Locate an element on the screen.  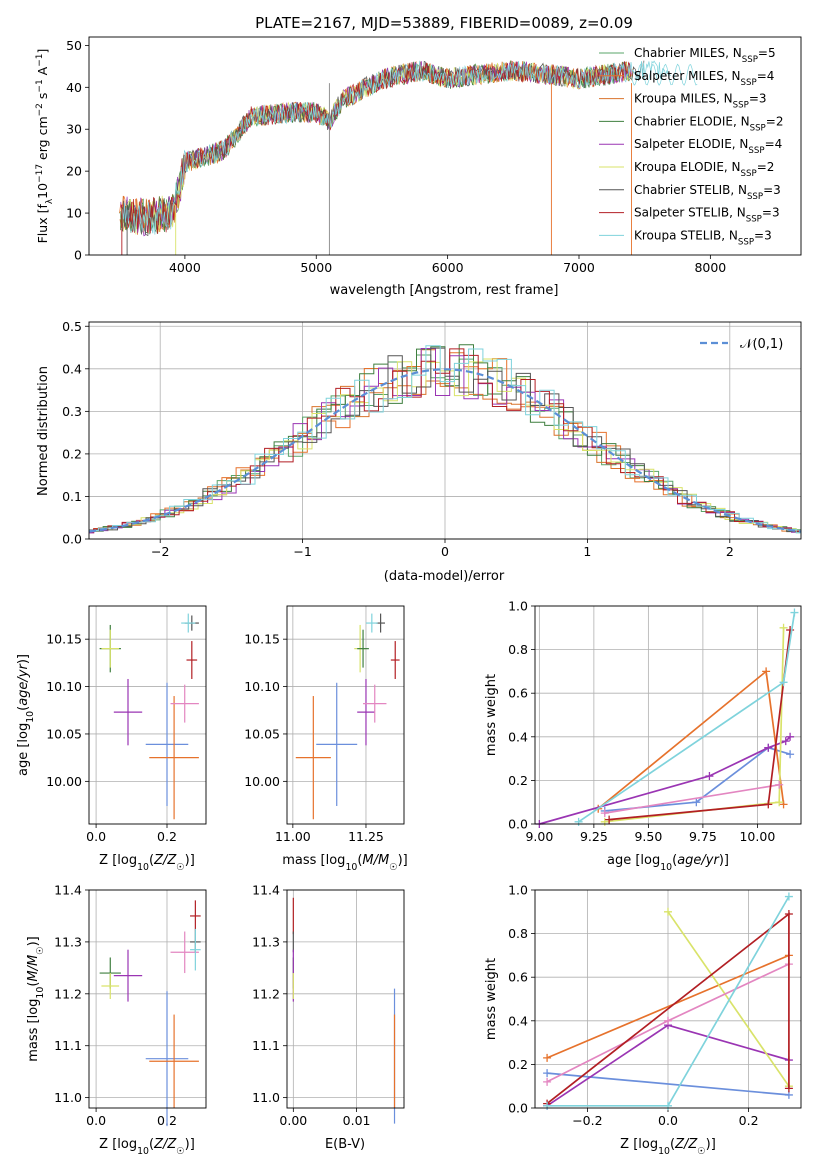
x-tick-label: 10.00 is located at coordinates (757, 836).